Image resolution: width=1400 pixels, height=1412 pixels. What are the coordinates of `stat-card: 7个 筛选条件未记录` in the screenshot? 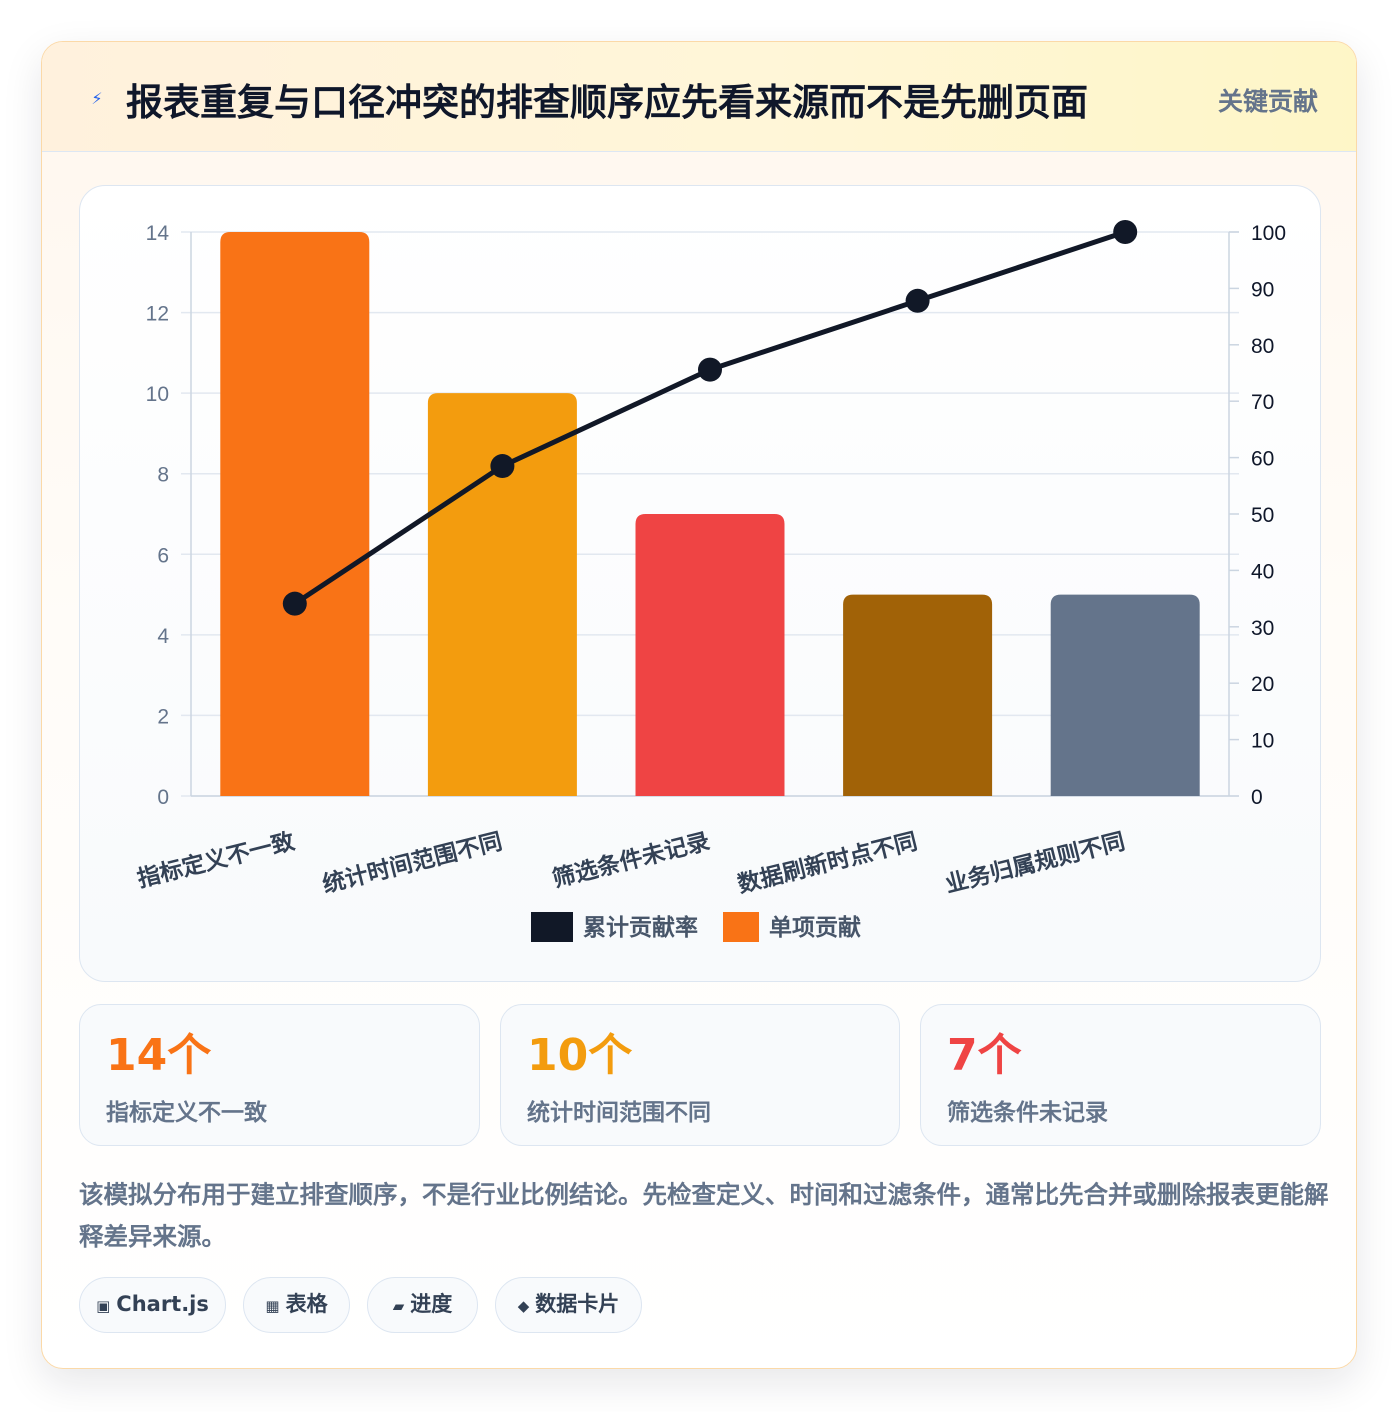 It's located at (1120, 1075).